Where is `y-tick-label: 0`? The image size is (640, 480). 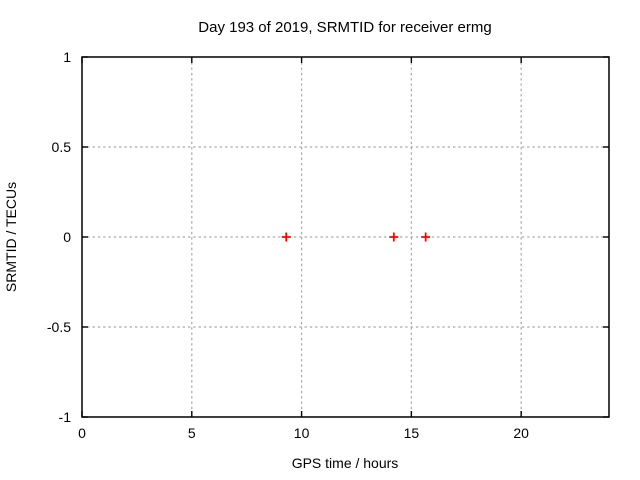
y-tick-label: 0 is located at coordinates (67, 237).